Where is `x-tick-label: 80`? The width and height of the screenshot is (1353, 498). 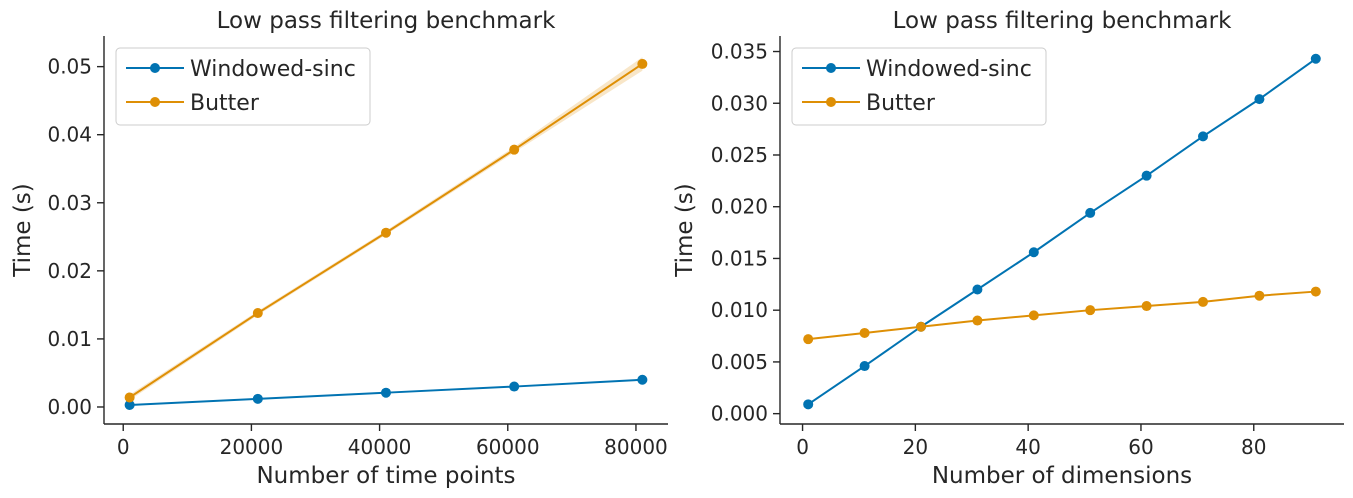
x-tick-label: 80 is located at coordinates (1253, 447).